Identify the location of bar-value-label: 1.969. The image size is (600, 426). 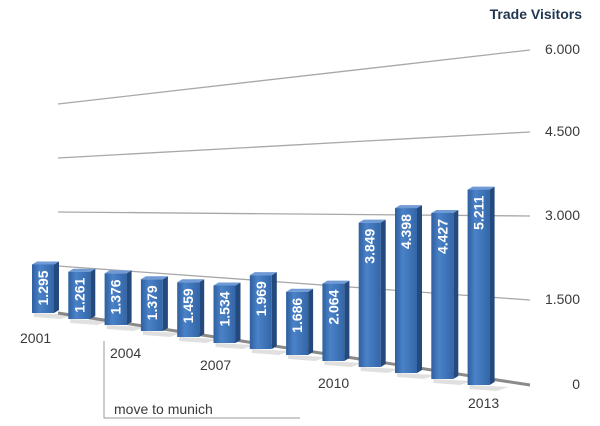
(261, 298).